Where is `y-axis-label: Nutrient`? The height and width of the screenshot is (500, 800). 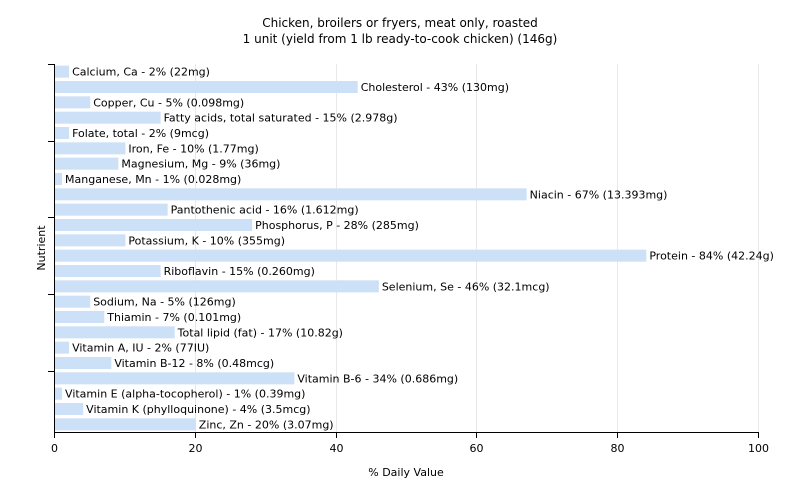 y-axis-label: Nutrient is located at coordinates (41, 248).